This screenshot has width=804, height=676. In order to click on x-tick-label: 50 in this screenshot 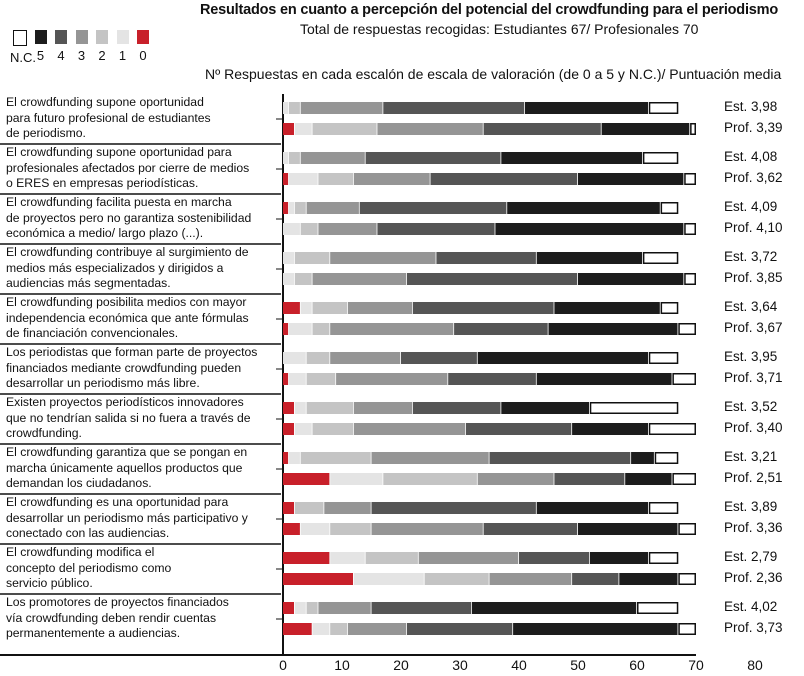, I will do `click(578, 665)`.